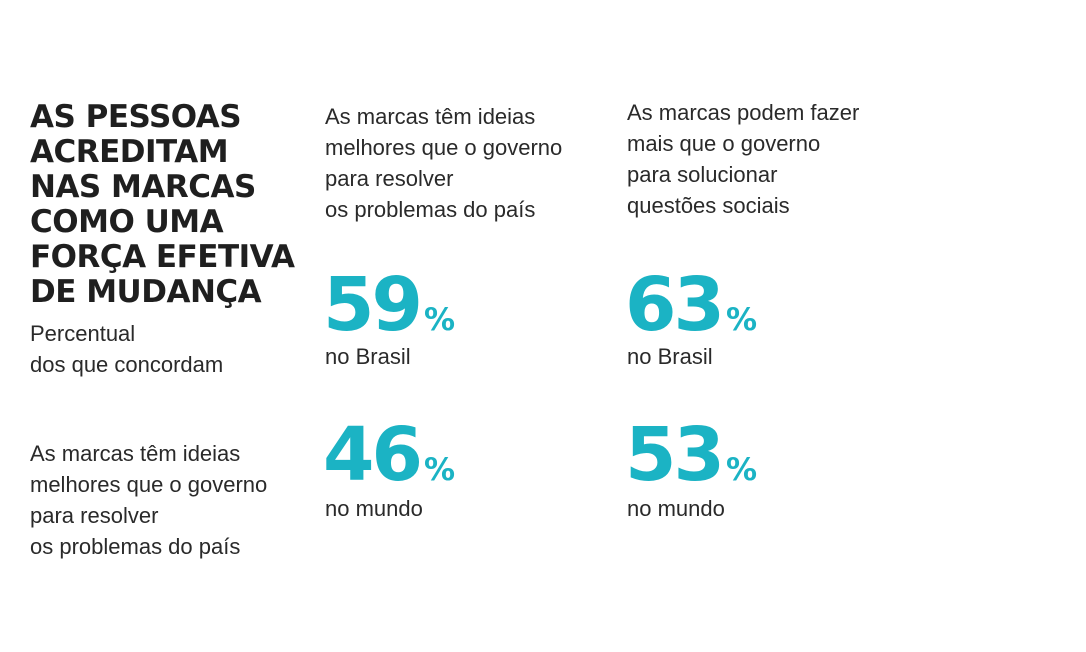 The image size is (1086, 652). Describe the element at coordinates (430, 116) in the screenshot. I see `column-label-line: As marcas têm ideias` at that location.